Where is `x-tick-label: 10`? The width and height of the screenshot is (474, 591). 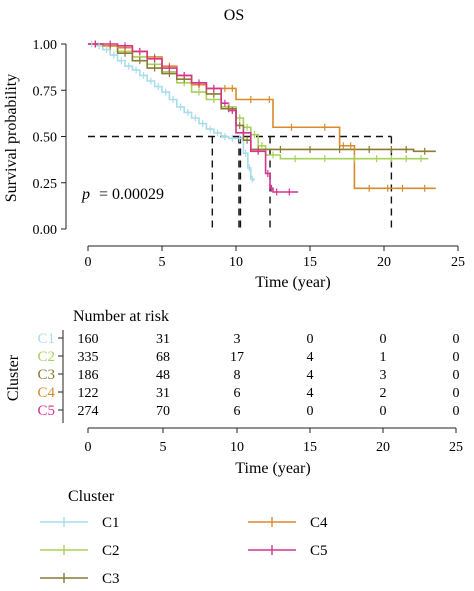 x-tick-label: 10 is located at coordinates (236, 262).